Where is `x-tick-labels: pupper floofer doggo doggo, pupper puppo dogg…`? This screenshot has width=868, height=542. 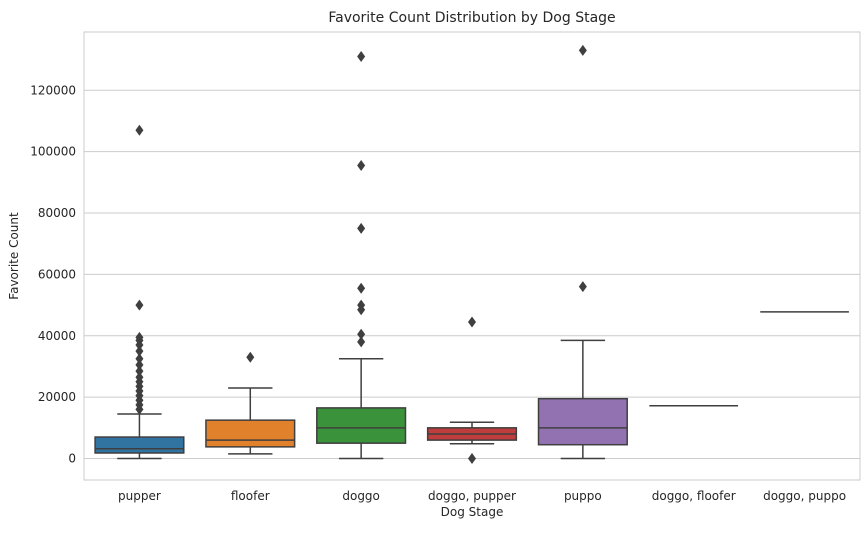
x-tick-labels: pupper floofer doggo doggo, pupper puppo dogg… is located at coordinates (482, 496).